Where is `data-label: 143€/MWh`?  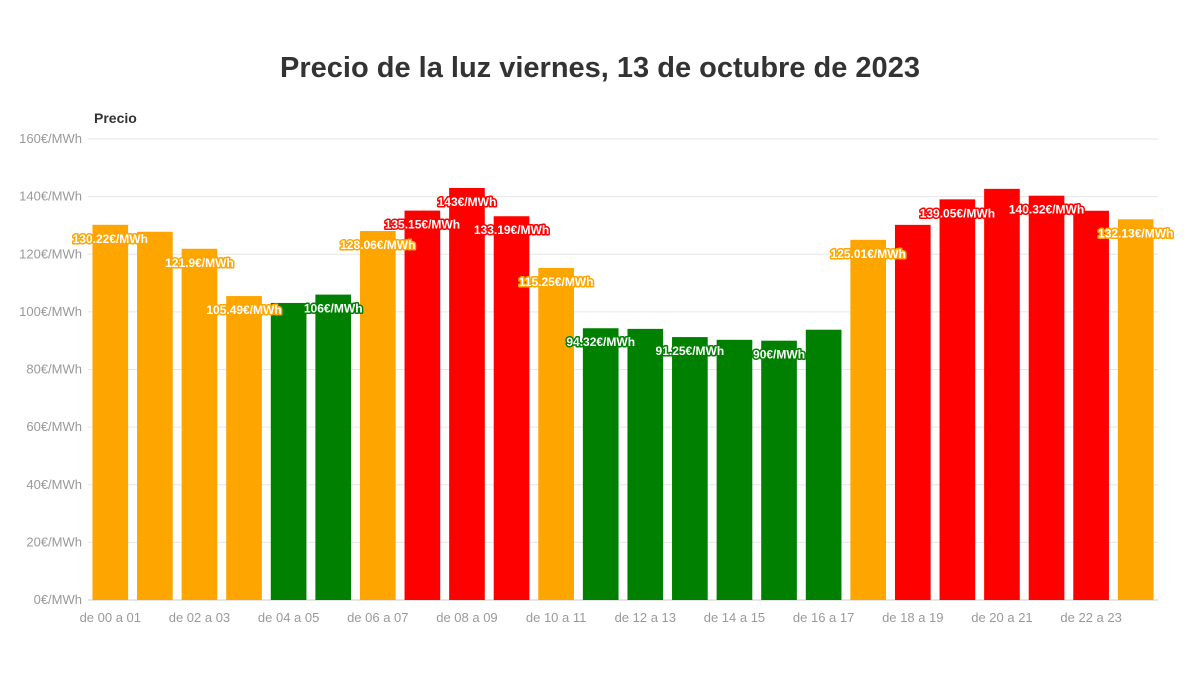
data-label: 143€/MWh is located at coordinates (467, 202).